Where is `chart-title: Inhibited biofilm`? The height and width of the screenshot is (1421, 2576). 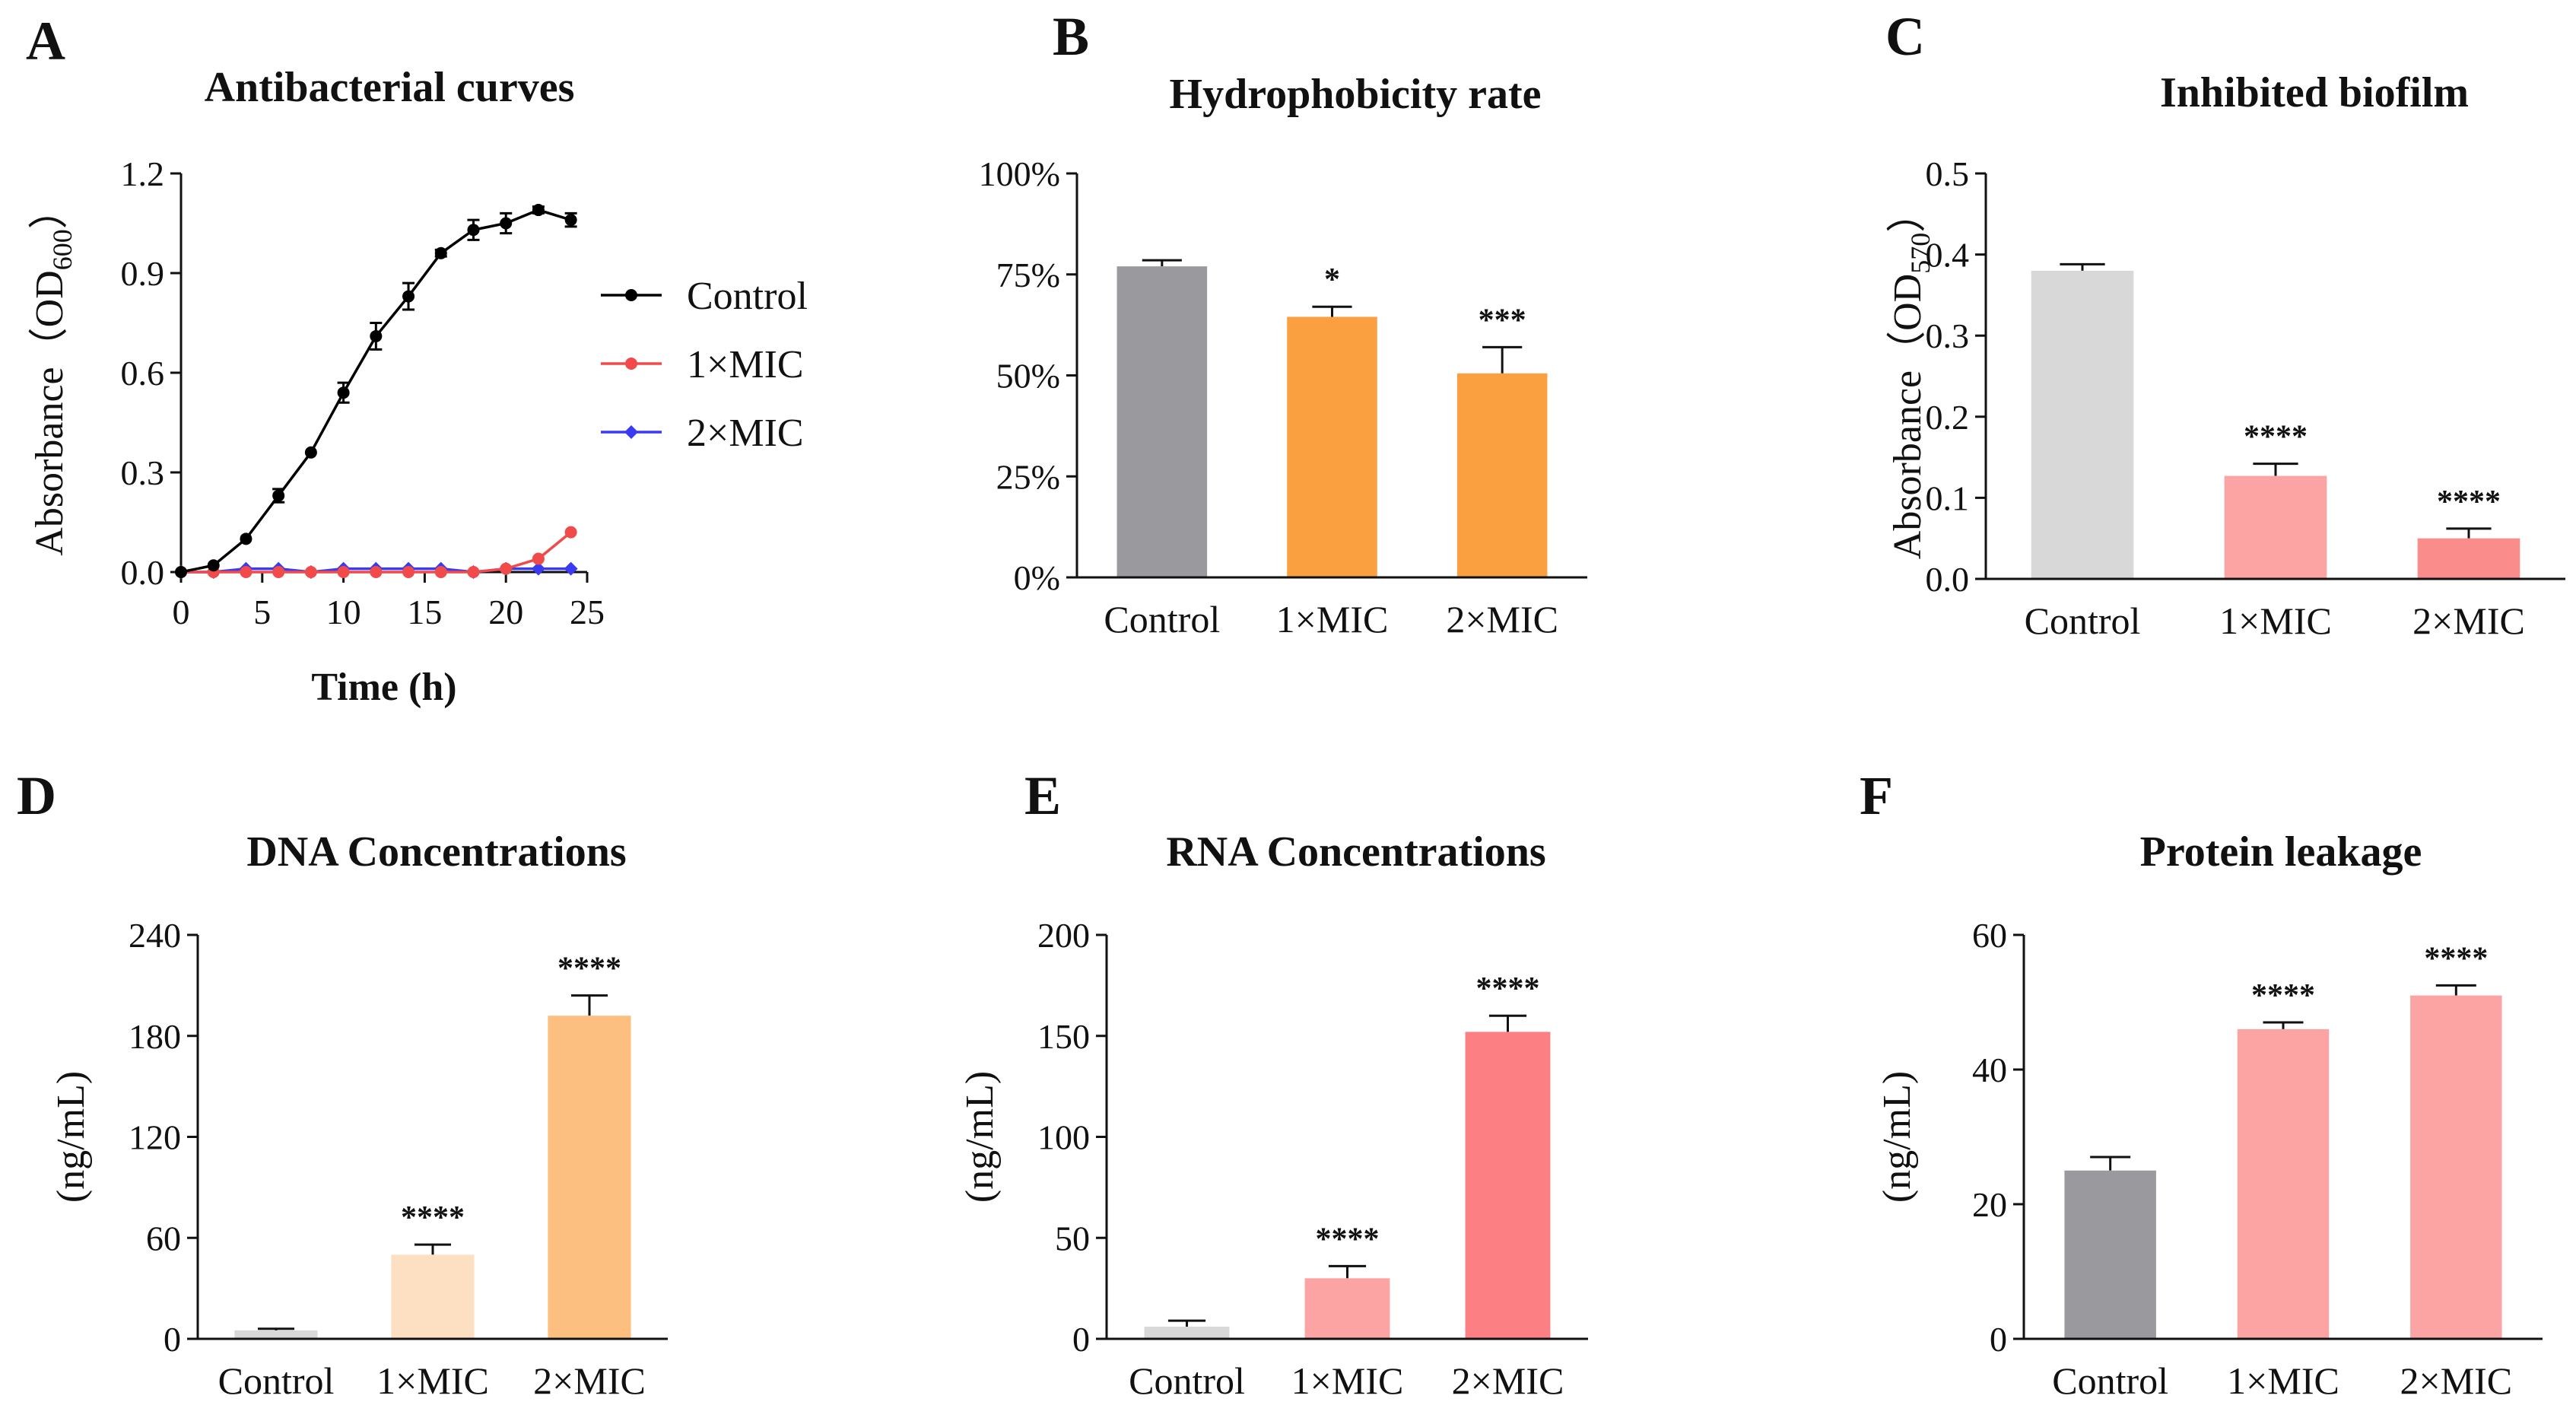 chart-title: Inhibited biofilm is located at coordinates (2314, 92).